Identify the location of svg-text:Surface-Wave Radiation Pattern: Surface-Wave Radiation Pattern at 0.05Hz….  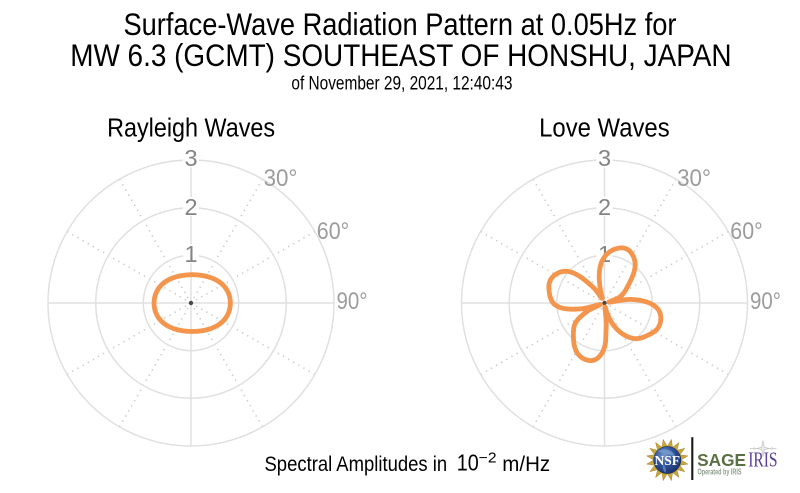
(400, 24).